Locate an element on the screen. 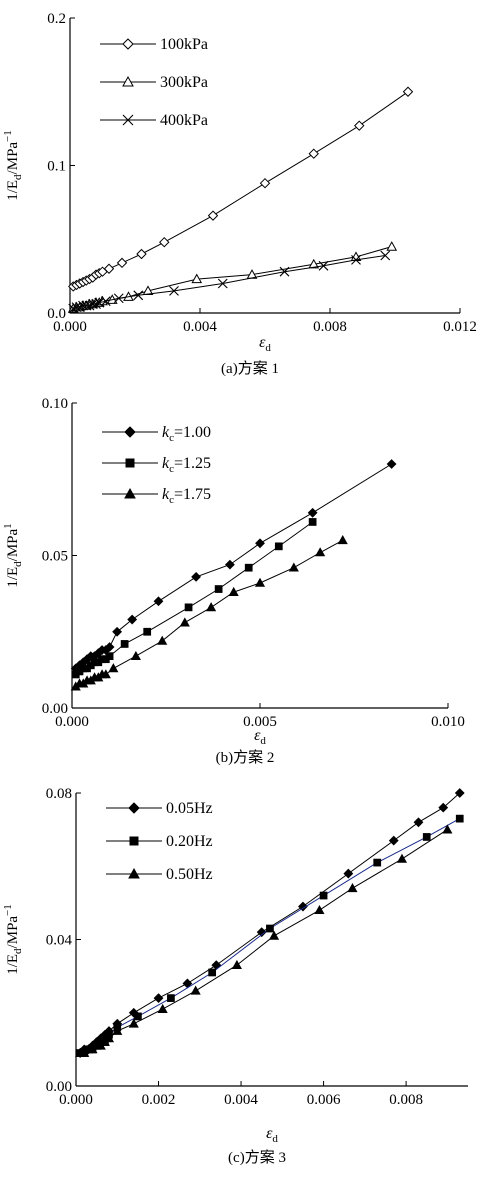 Image resolution: width=502 pixels, height=1182 pixels. legend-label-name: 100kPa is located at coordinates (184, 44).